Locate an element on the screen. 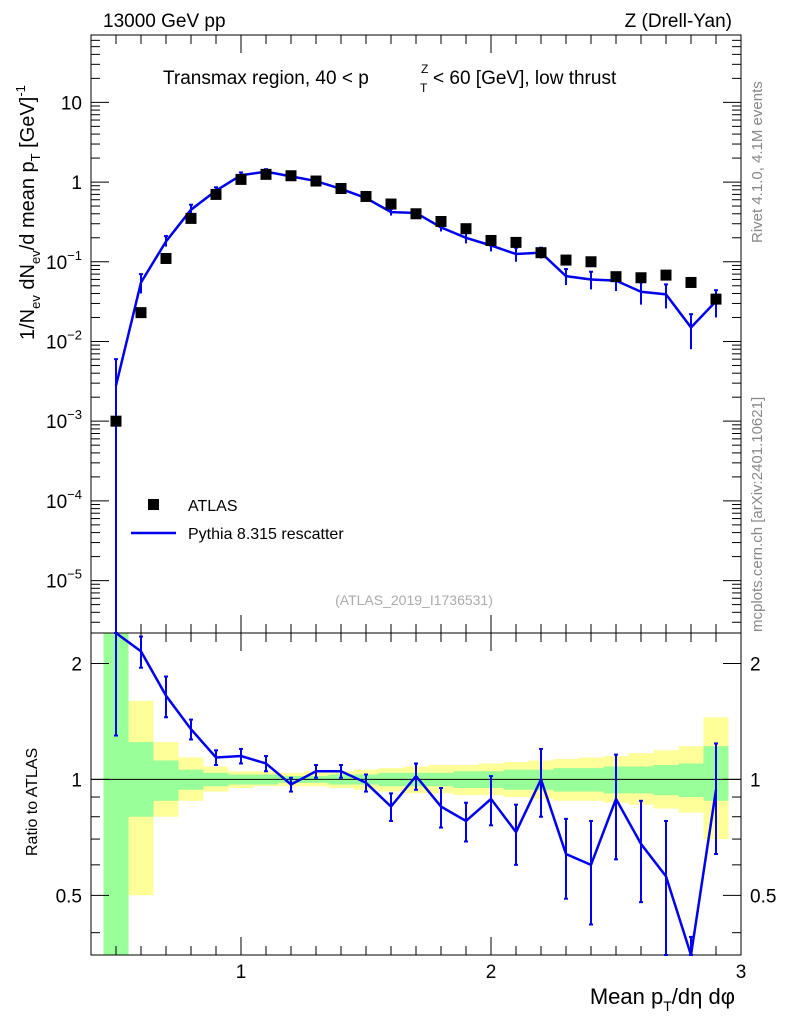 This screenshot has width=786, height=1024. rivet-label: Rivet 4.1.0, 4.1M events is located at coordinates (757, 162).